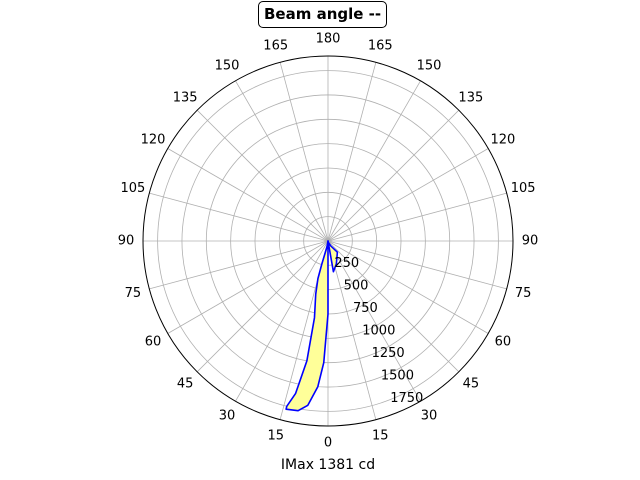 The width and height of the screenshot is (640, 480). Describe the element at coordinates (406, 398) in the screenshot. I see `radial-tick-label: 1750` at that location.